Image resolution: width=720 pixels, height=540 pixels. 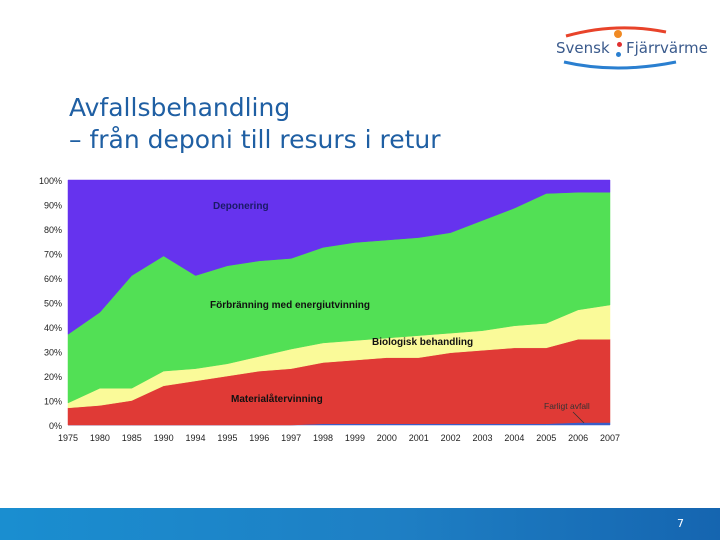 I want to click on y-tick-label: 40%, so click(x=53, y=328).